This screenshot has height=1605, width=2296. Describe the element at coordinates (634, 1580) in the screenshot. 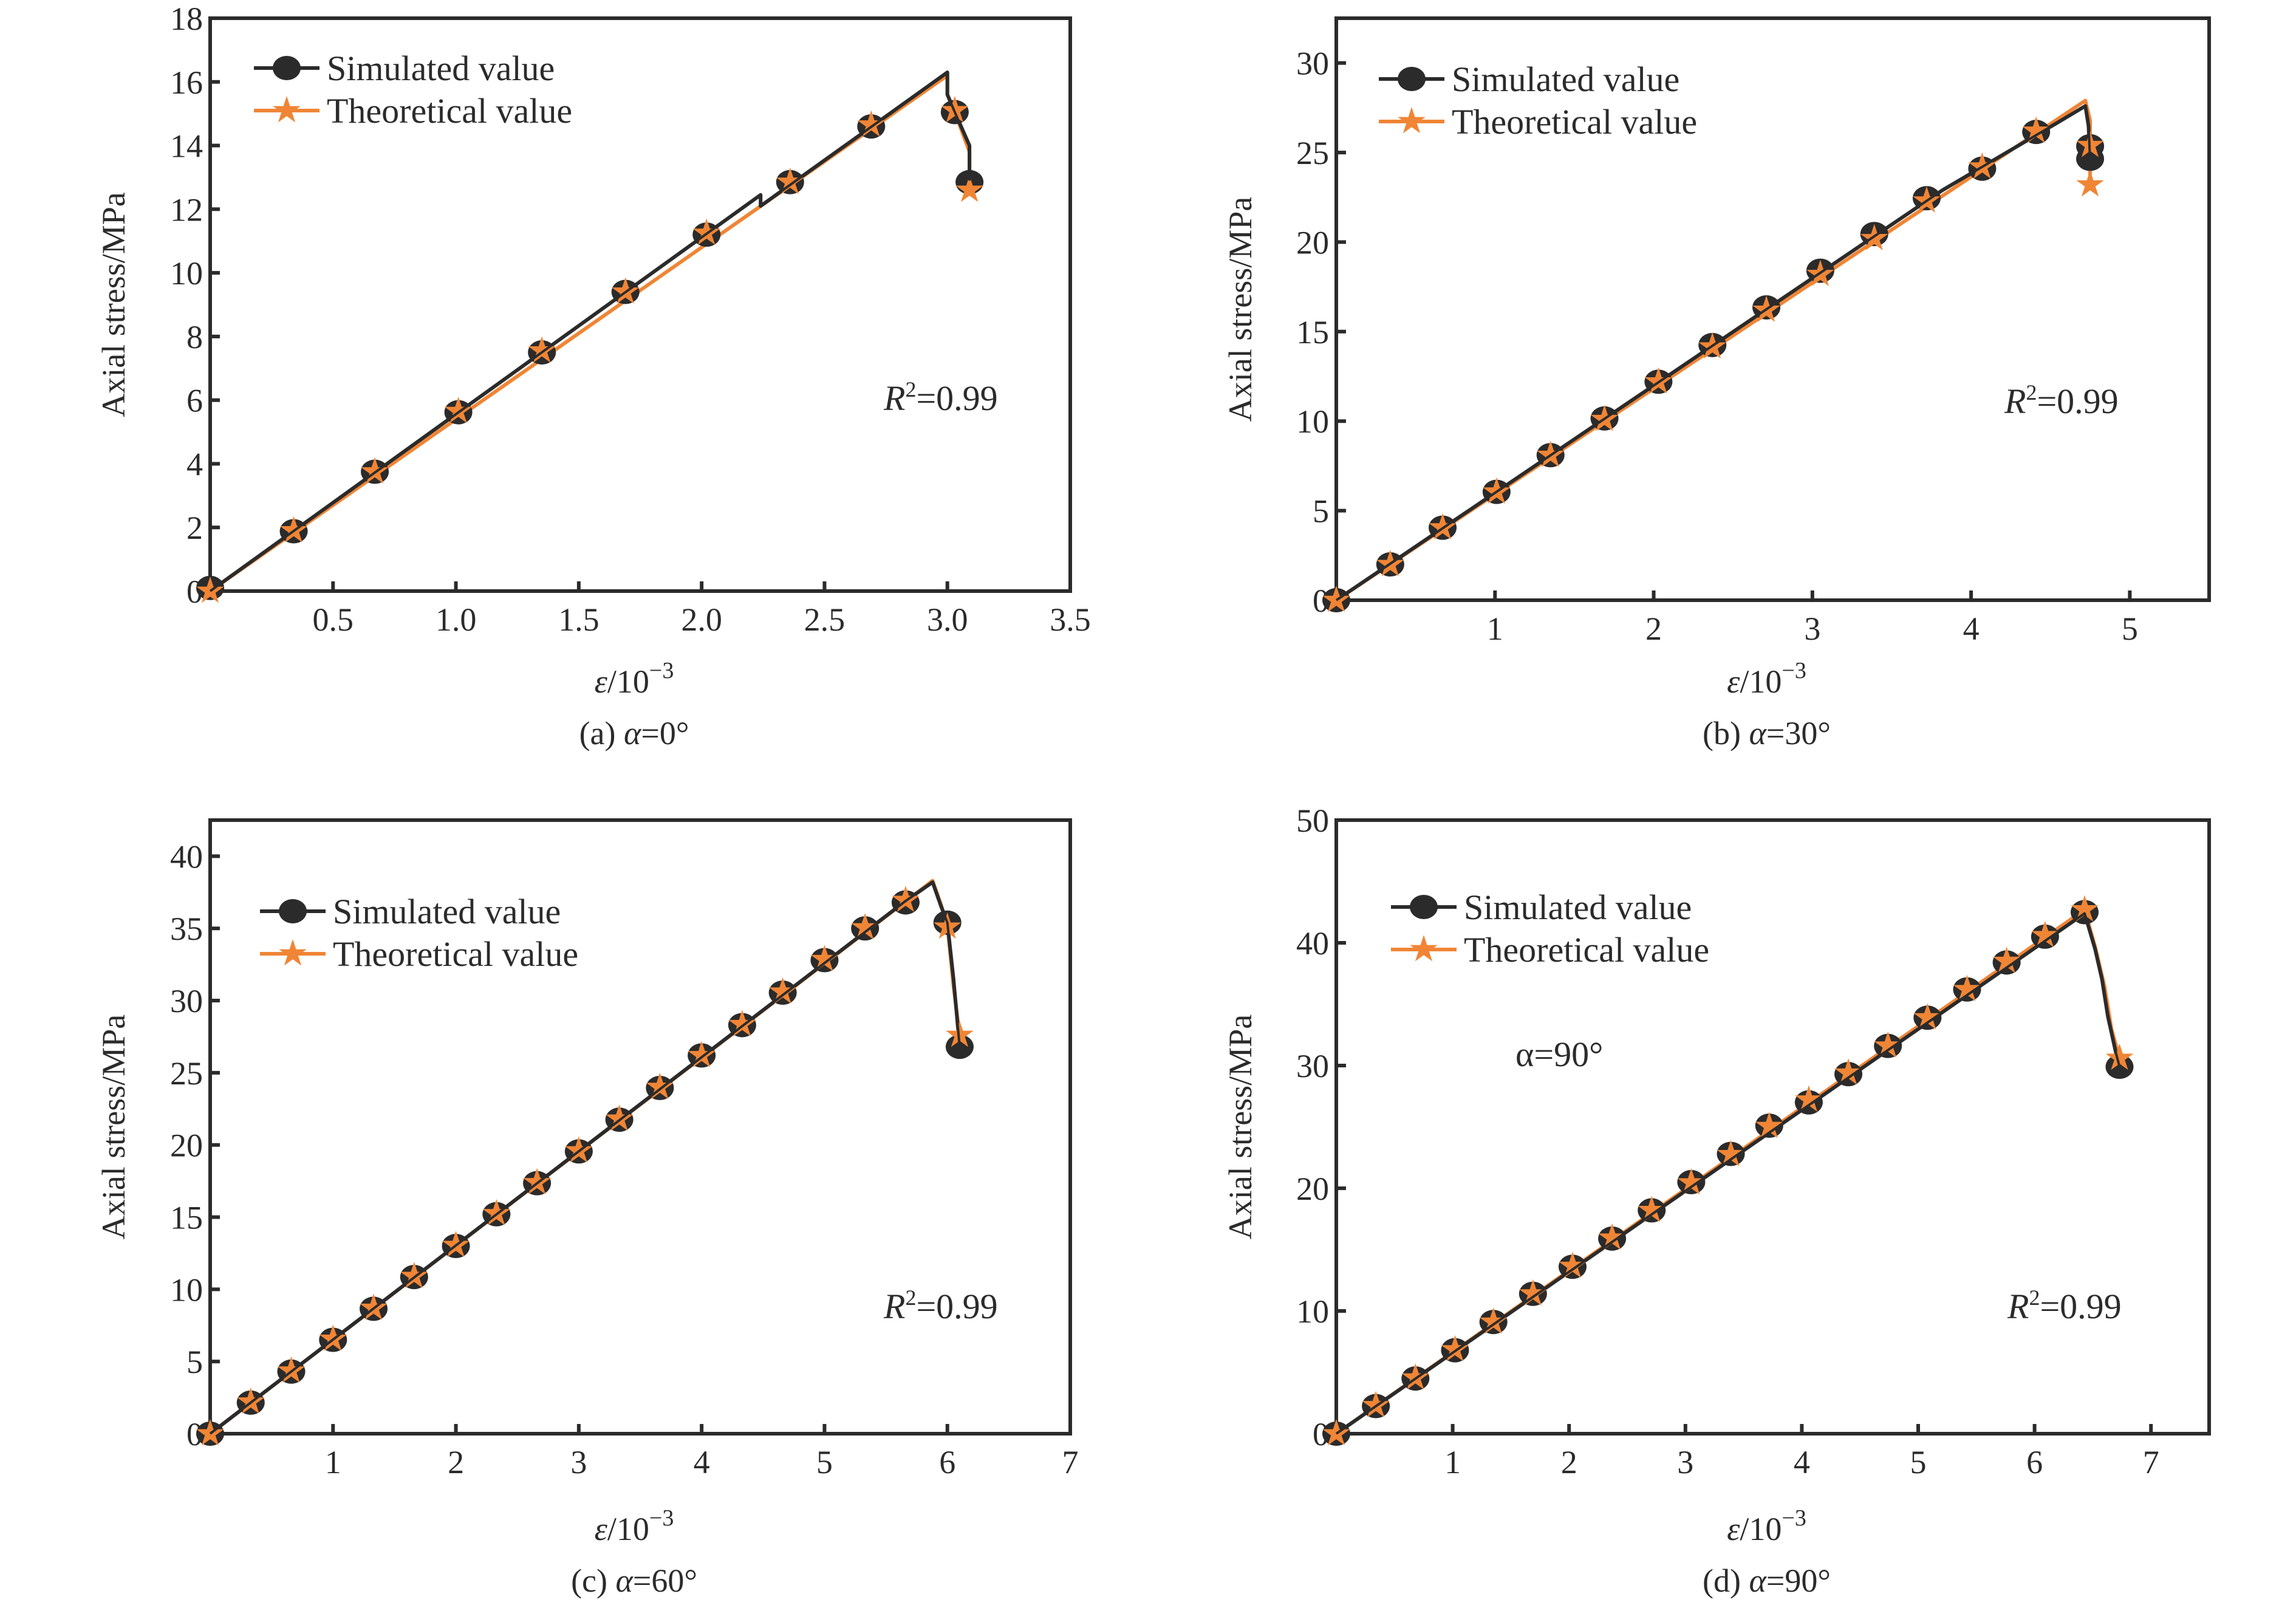

I see `panel-caption: (c) α=60°` at that location.